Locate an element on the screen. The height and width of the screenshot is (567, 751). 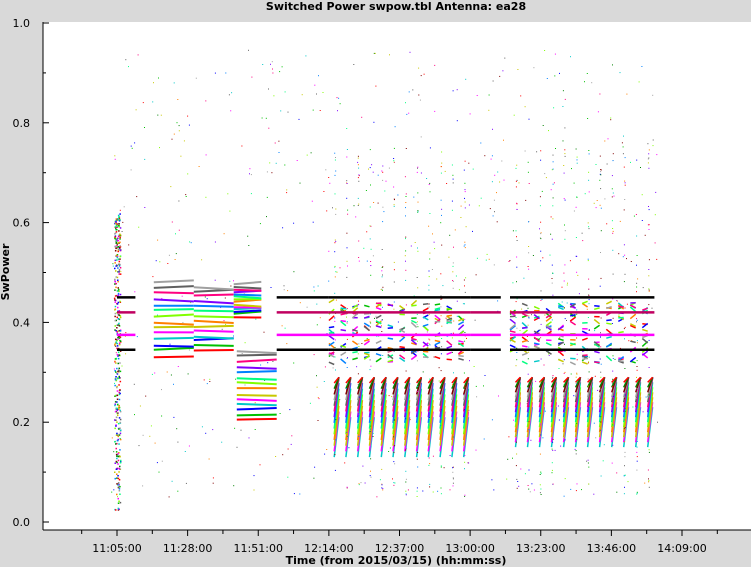
chart-title: Switched Power swpow.tbl Antenna: ea28 is located at coordinates (396, 6).